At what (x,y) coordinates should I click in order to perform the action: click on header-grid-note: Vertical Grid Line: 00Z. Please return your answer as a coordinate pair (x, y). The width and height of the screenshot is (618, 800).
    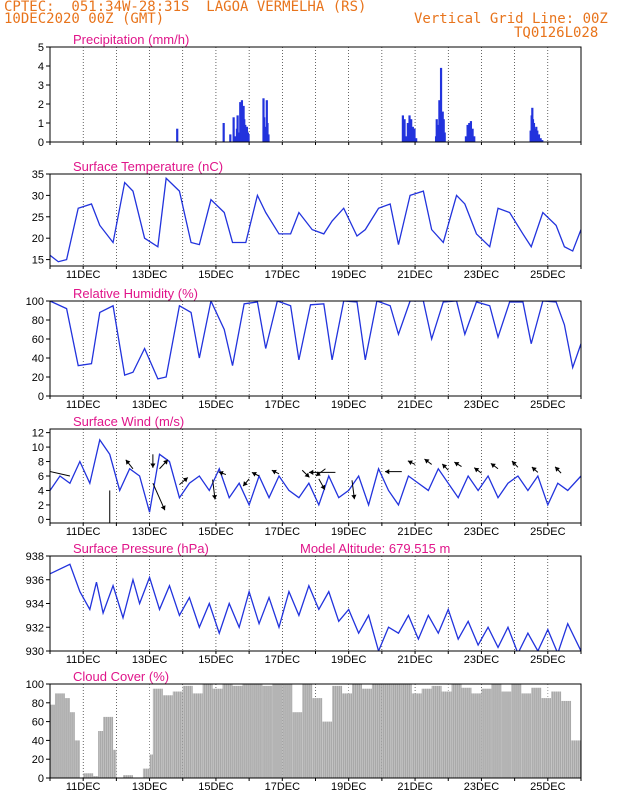
    Looking at the image, I should click on (511, 19).